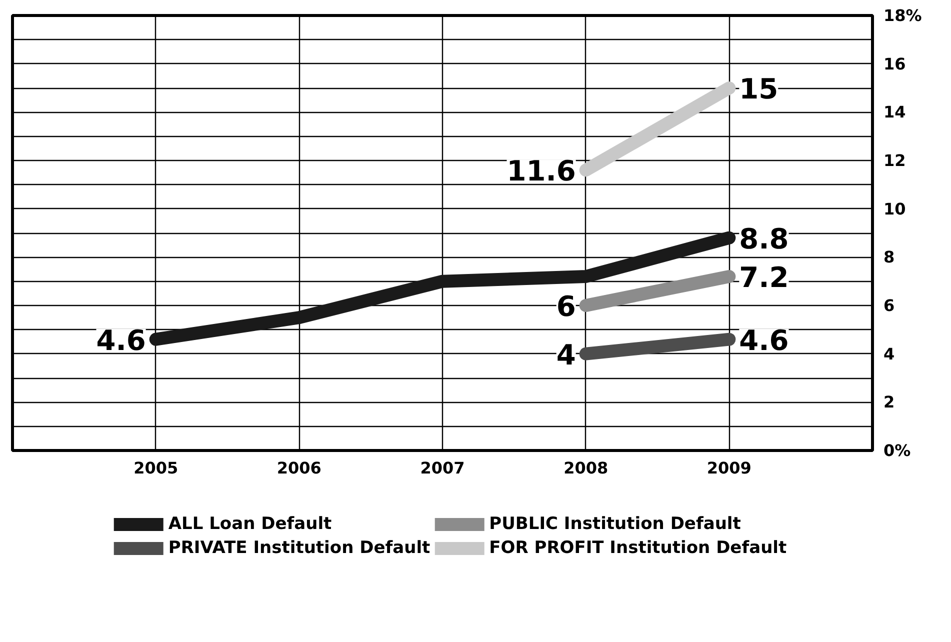  I want to click on x-tick-label: 2005, so click(156, 468).